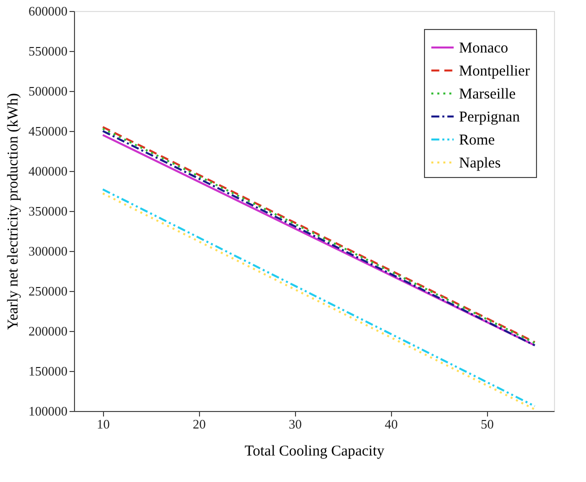 This screenshot has width=586, height=482. I want to click on legend-label: Perpignan, so click(489, 118).